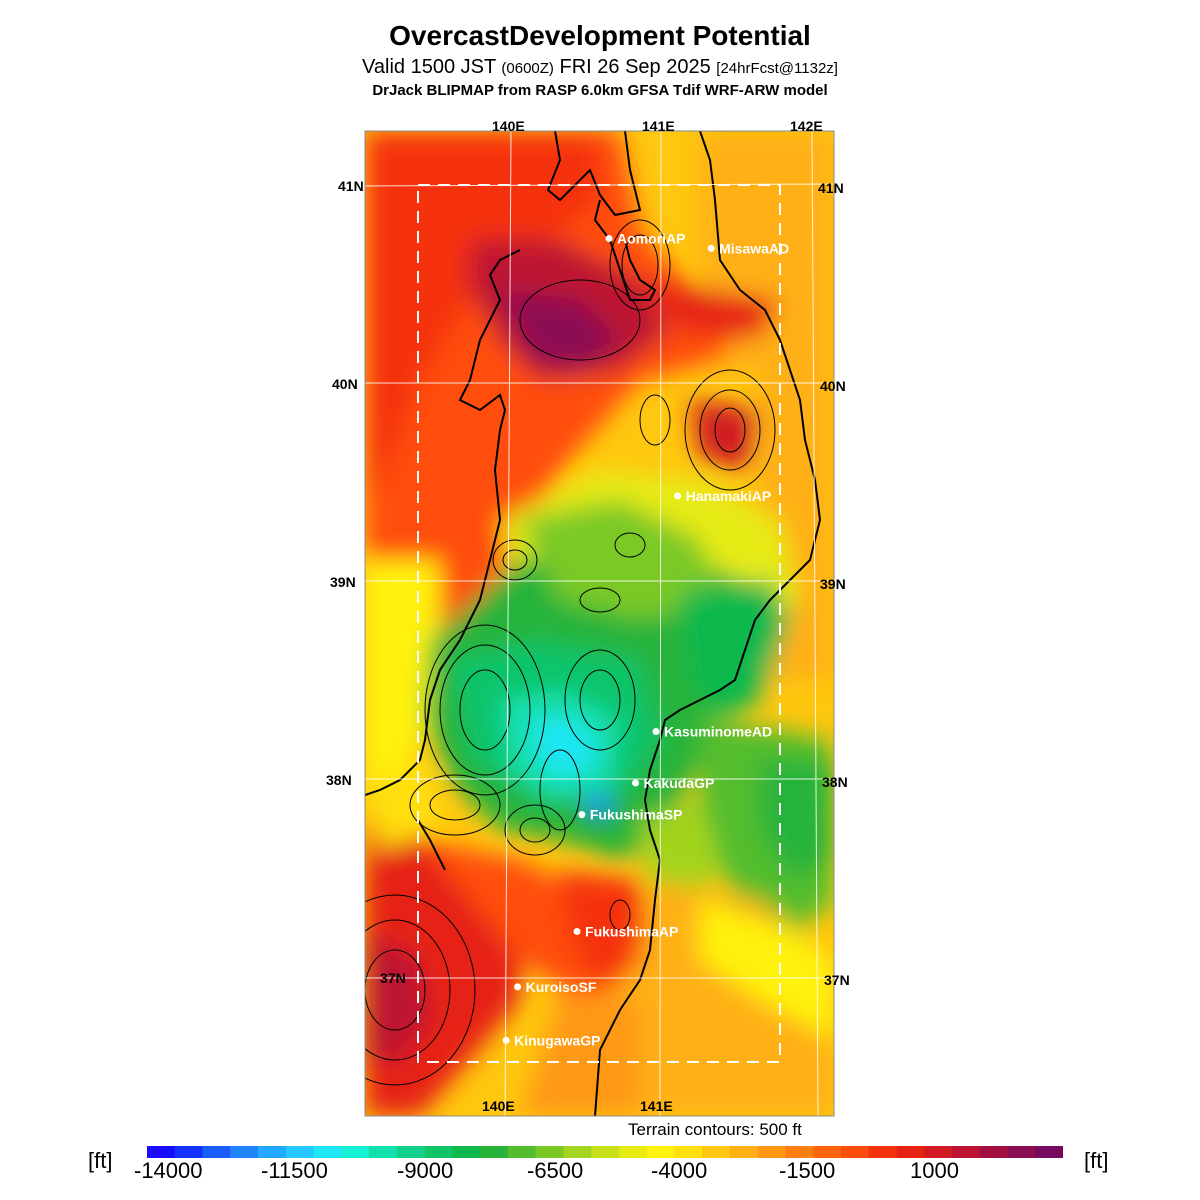 The image size is (1200, 1200). I want to click on colorbar-tick-label: -4000, so click(679, 1170).